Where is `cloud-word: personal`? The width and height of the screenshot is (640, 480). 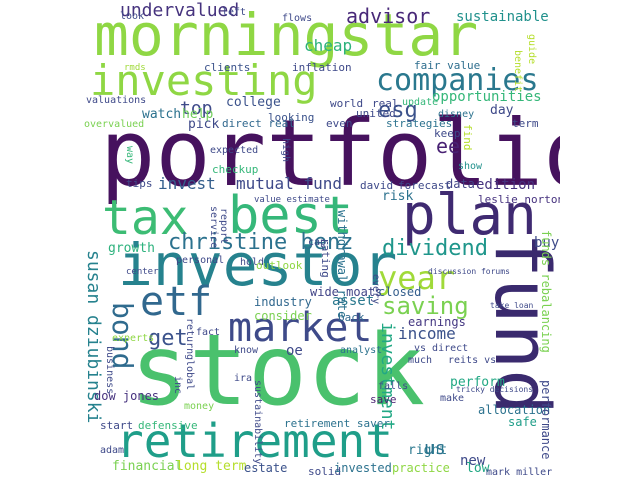 cloud-word: personal is located at coordinates (200, 260).